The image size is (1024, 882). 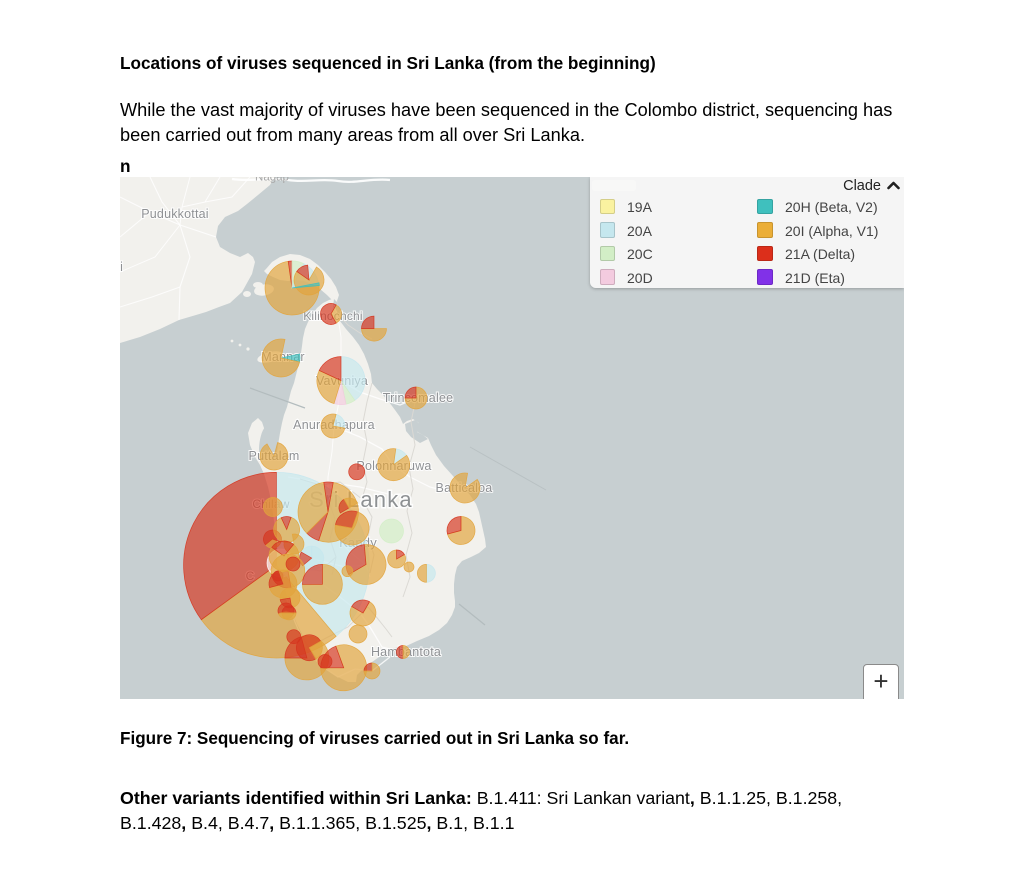 What do you see at coordinates (121, 267) in the screenshot?
I see `svg-text: ai` at bounding box center [121, 267].